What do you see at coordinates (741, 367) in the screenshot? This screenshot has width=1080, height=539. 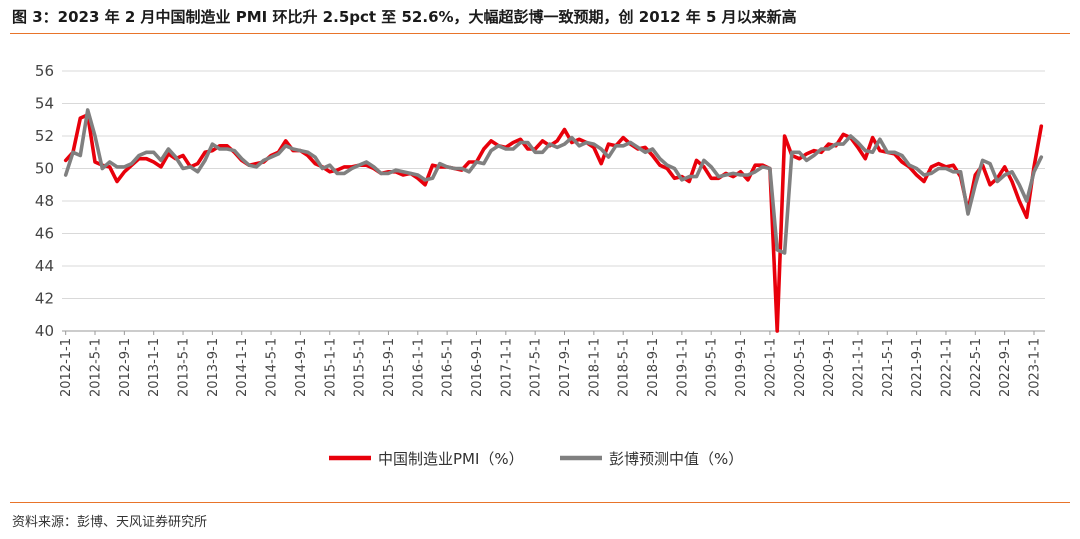 I see `x-tick-label: 2019-9-1` at bounding box center [741, 367].